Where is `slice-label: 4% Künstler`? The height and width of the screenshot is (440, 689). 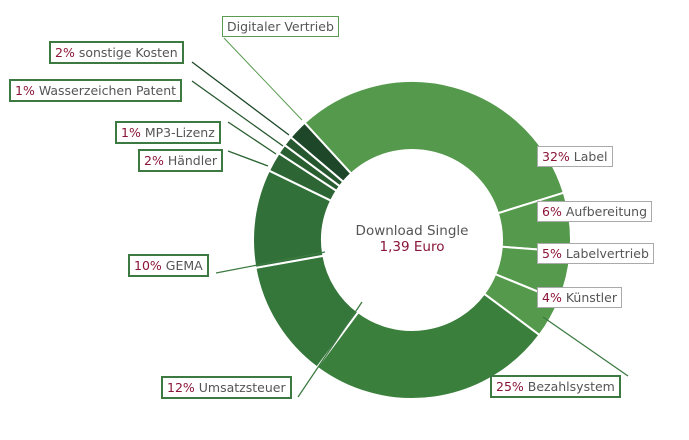
slice-label: 4% Künstler is located at coordinates (579, 297).